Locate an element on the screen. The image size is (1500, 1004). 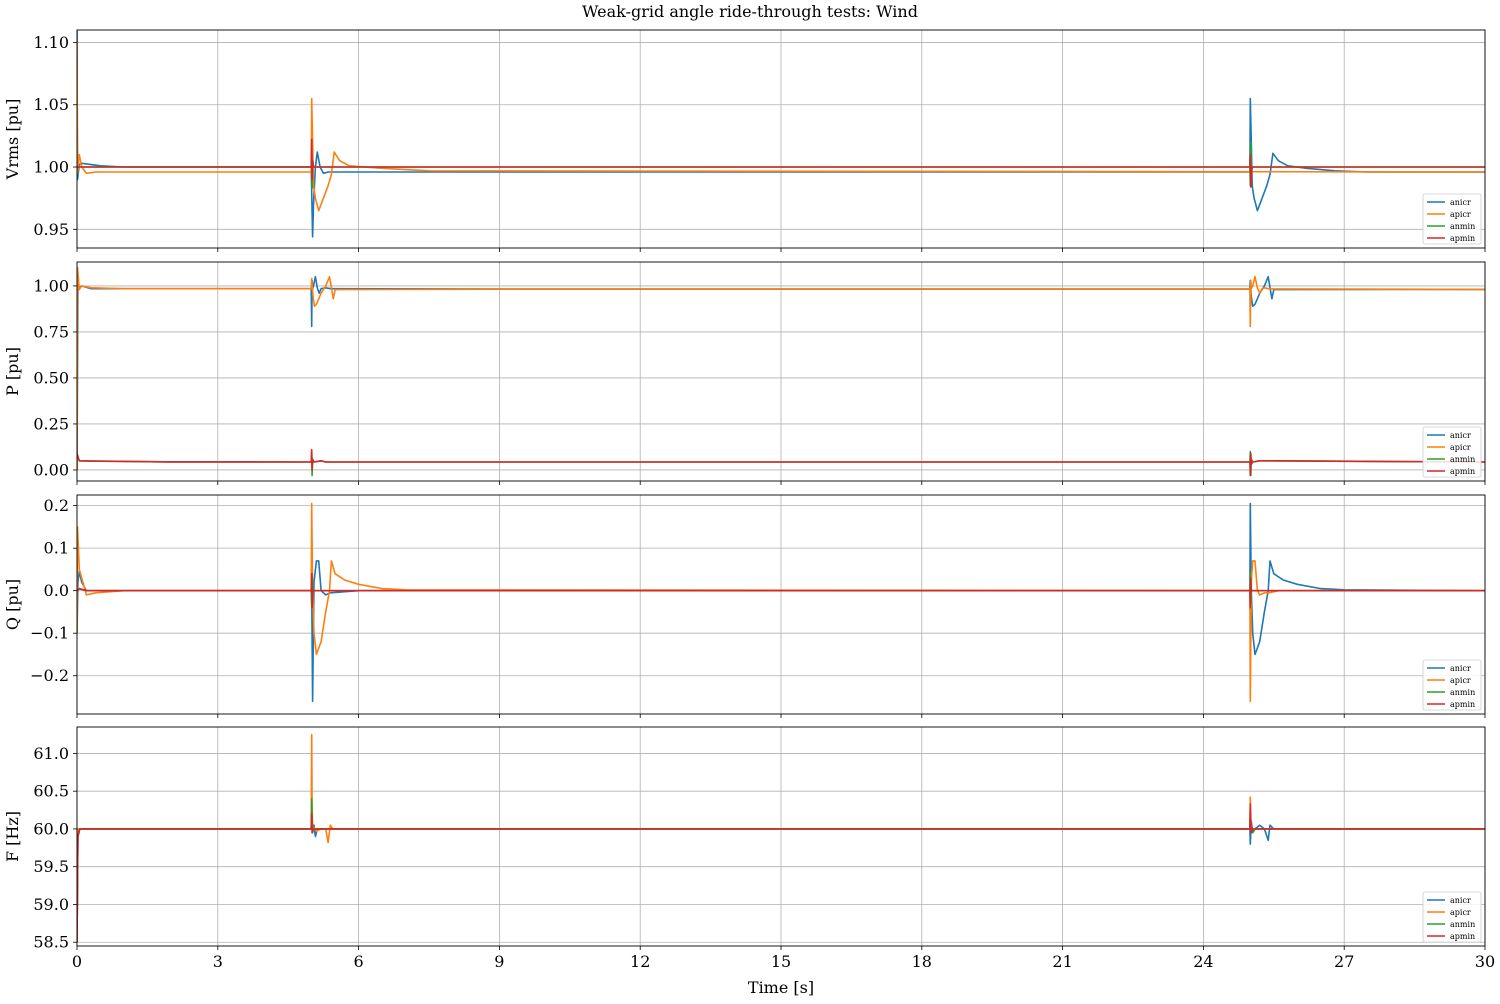
x-tick-label: 15 is located at coordinates (781, 961).